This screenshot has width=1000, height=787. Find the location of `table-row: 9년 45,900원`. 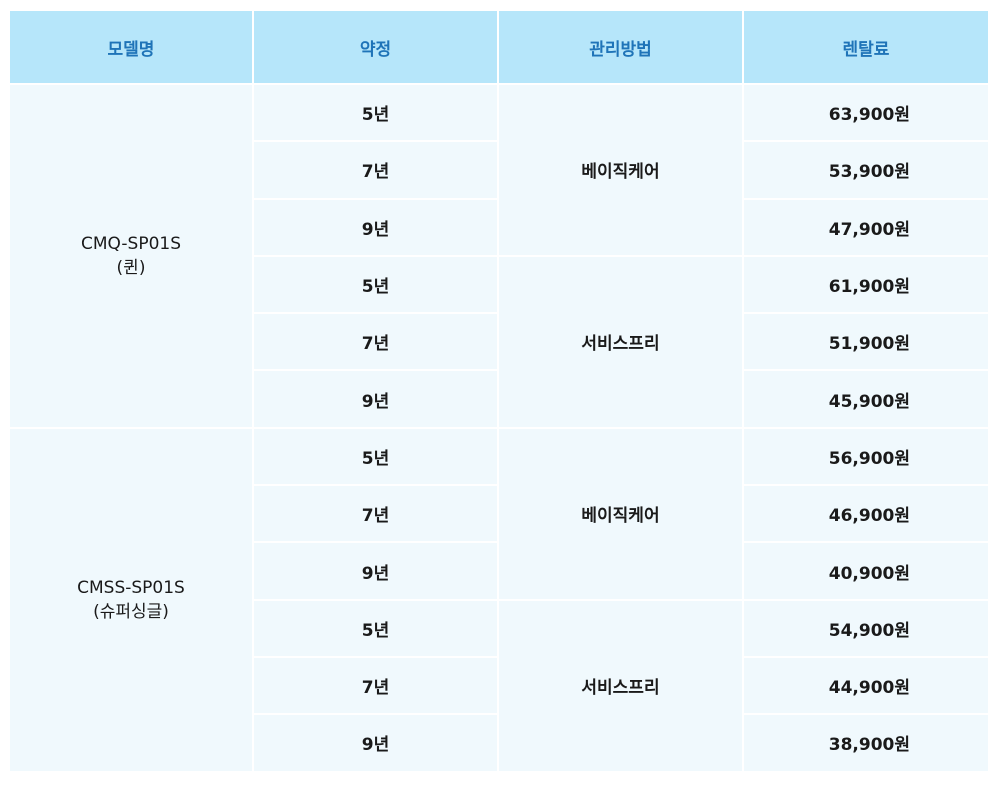

table-row: 9년 45,900원 is located at coordinates (499, 400).